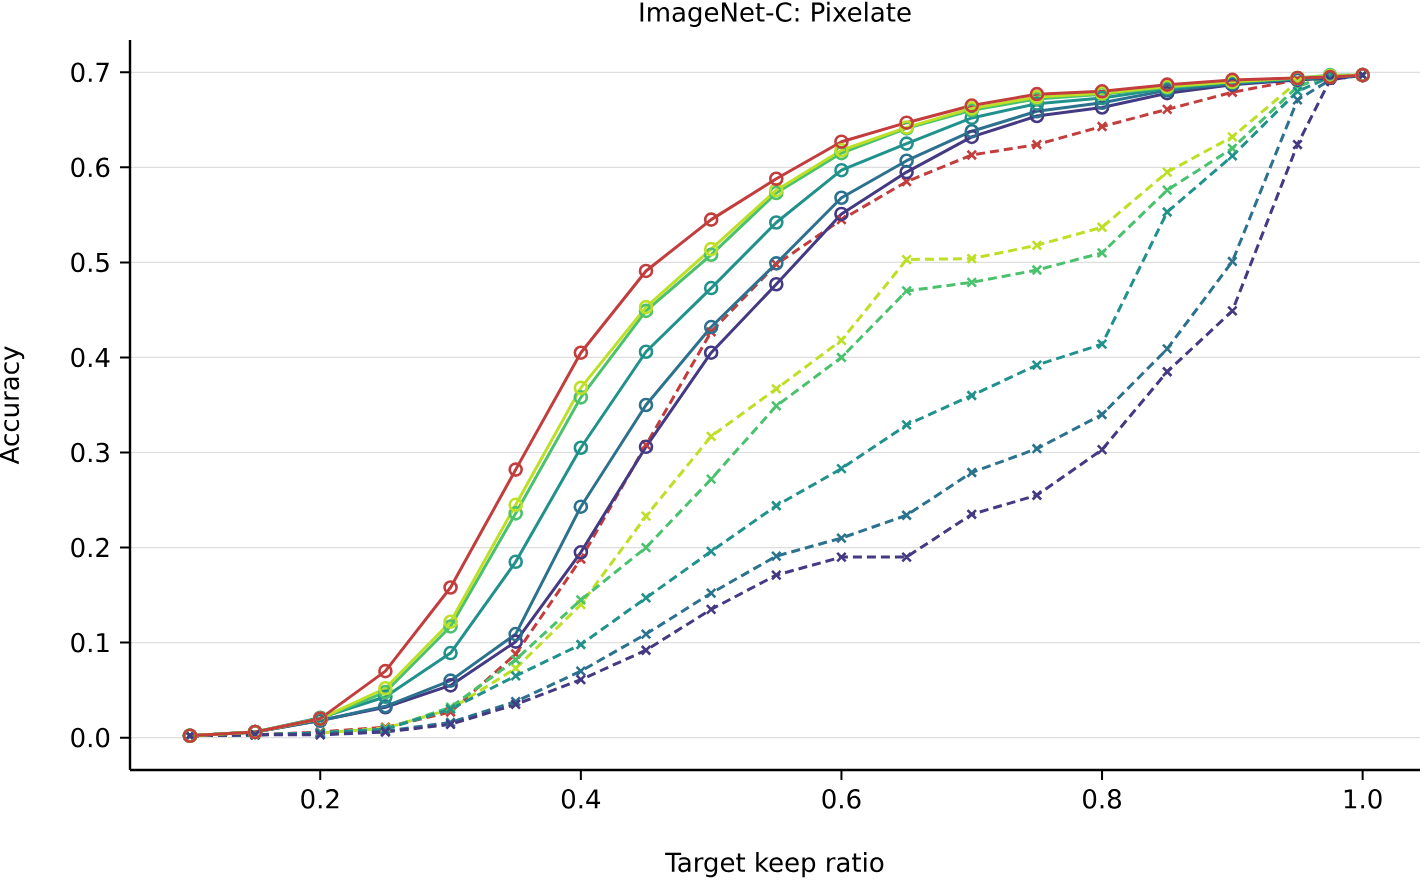 The height and width of the screenshot is (883, 1424). Describe the element at coordinates (775, 14) in the screenshot. I see `chart-title: ImageNet-C: Pixelate` at that location.